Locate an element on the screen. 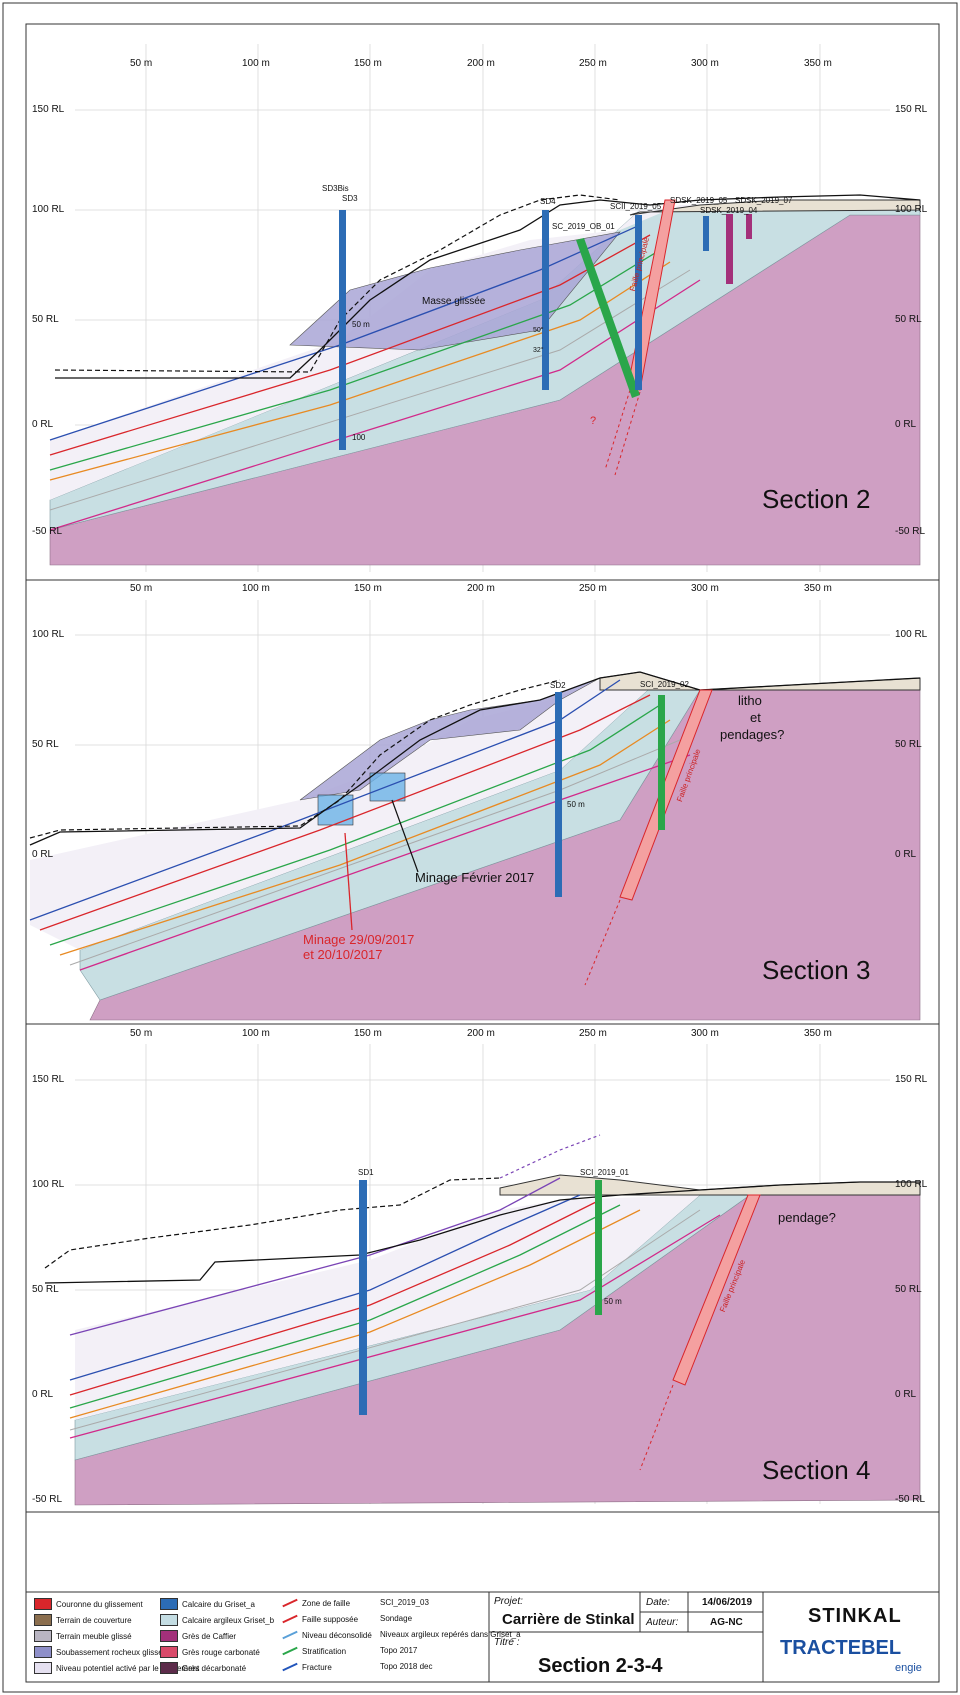  legend-item: Stratification is located at coordinates (314, 1651).